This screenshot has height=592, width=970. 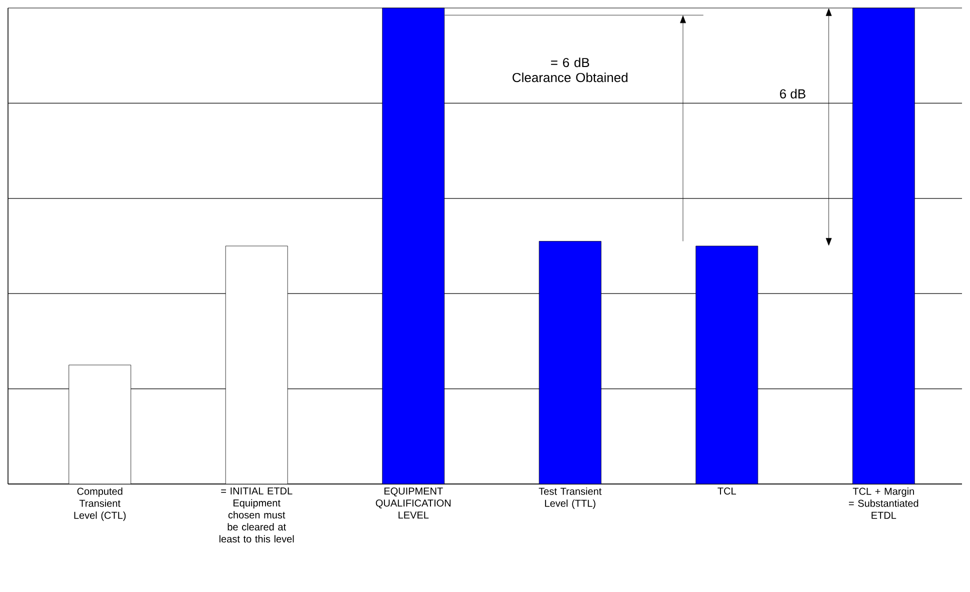 I want to click on x-tick-label: TCL + Margin = Substantiated ETDL, so click(x=883, y=503).